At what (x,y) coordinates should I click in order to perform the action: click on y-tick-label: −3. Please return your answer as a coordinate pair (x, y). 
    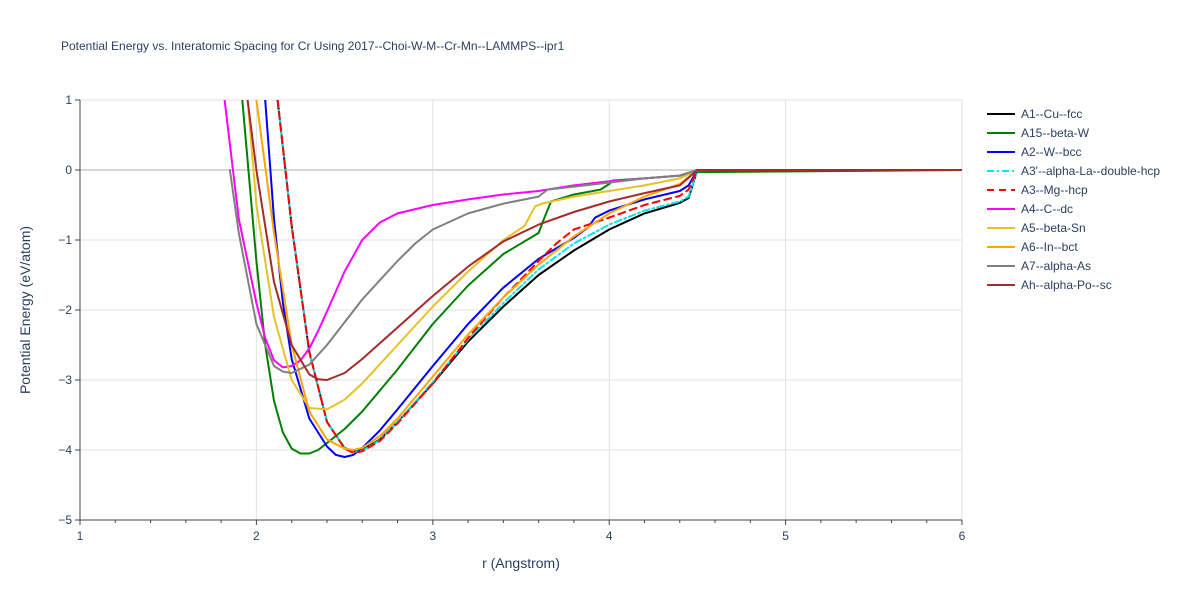
    Looking at the image, I should click on (65, 380).